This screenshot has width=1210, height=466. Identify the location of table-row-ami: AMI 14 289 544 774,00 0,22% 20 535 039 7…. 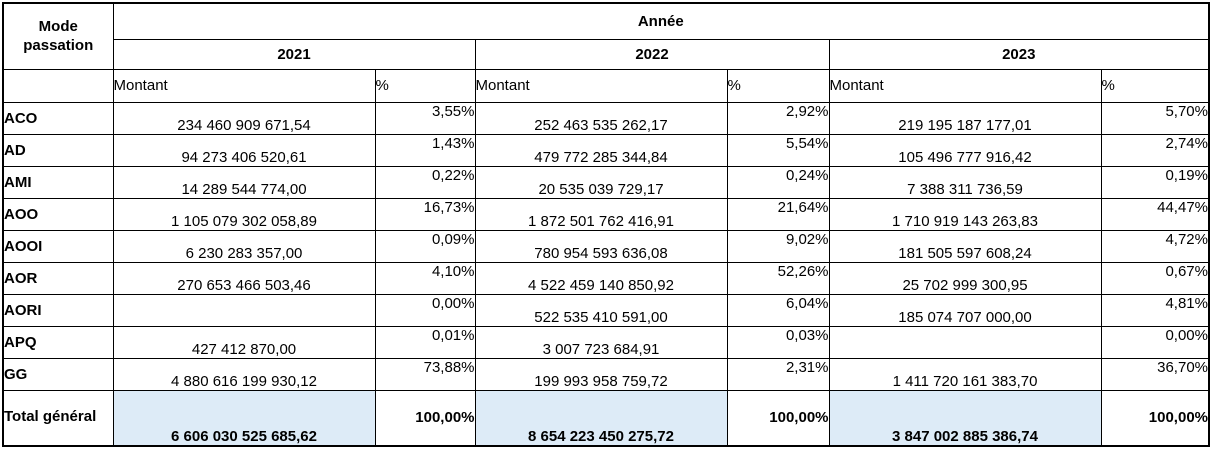
(606, 182).